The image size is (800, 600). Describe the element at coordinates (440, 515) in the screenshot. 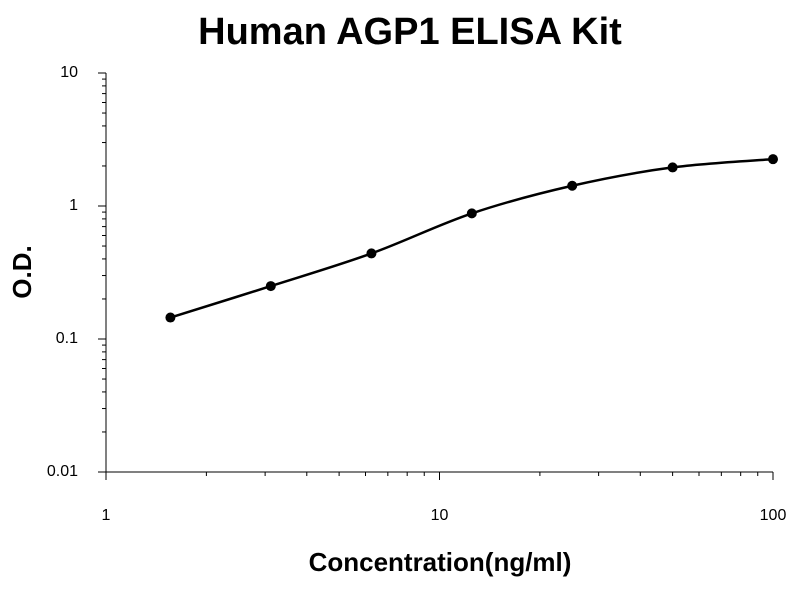

I see `x-tick-label: 10` at that location.